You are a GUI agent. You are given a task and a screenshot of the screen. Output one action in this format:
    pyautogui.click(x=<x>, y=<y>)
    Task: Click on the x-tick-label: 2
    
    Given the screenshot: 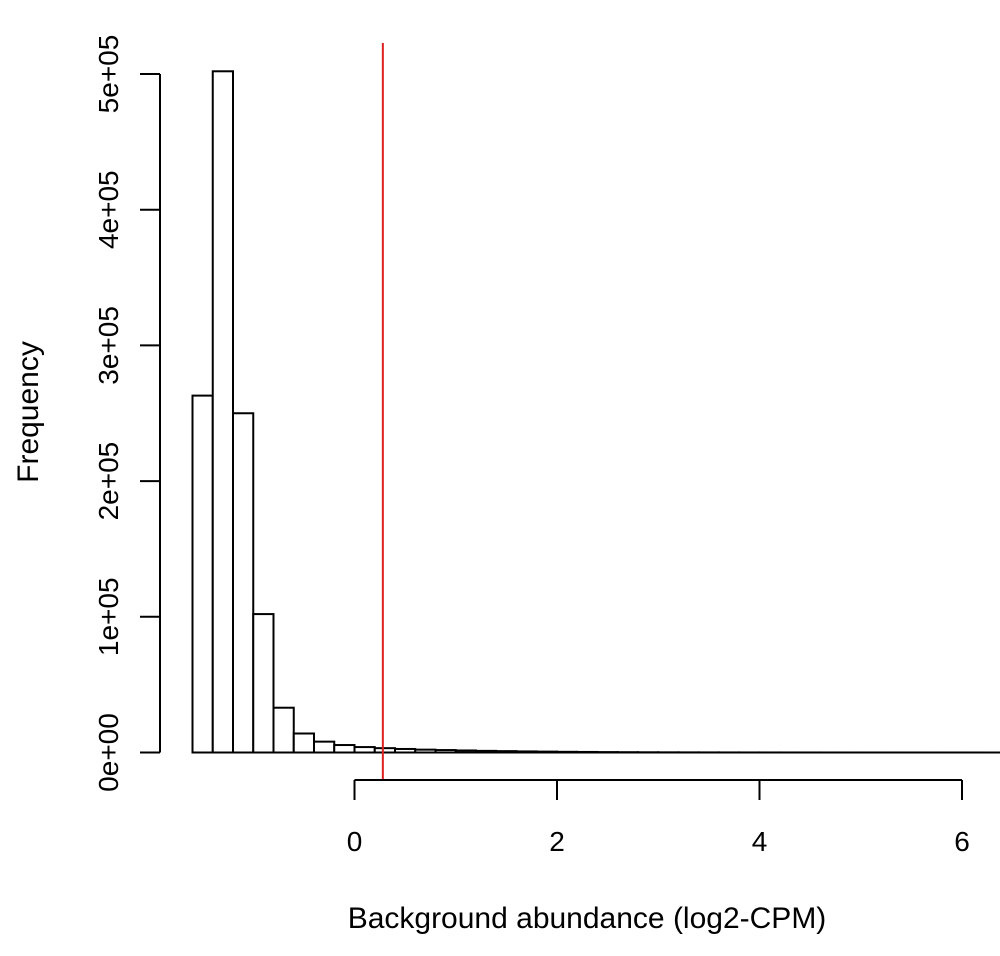 What is the action you would take?
    pyautogui.click(x=557, y=841)
    